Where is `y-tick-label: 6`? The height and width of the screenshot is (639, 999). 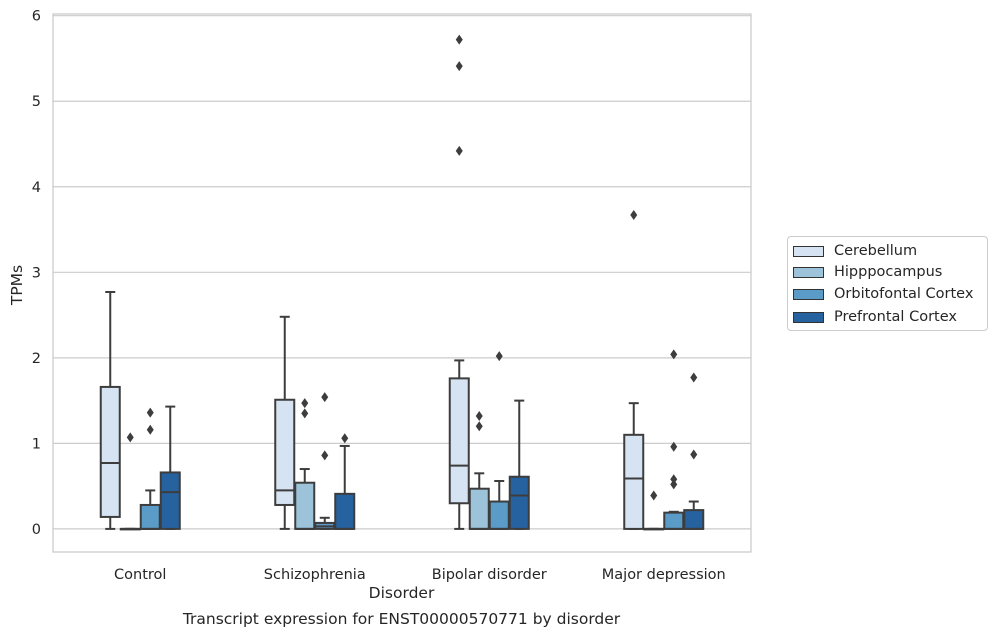 y-tick-label: 6 is located at coordinates (36, 17).